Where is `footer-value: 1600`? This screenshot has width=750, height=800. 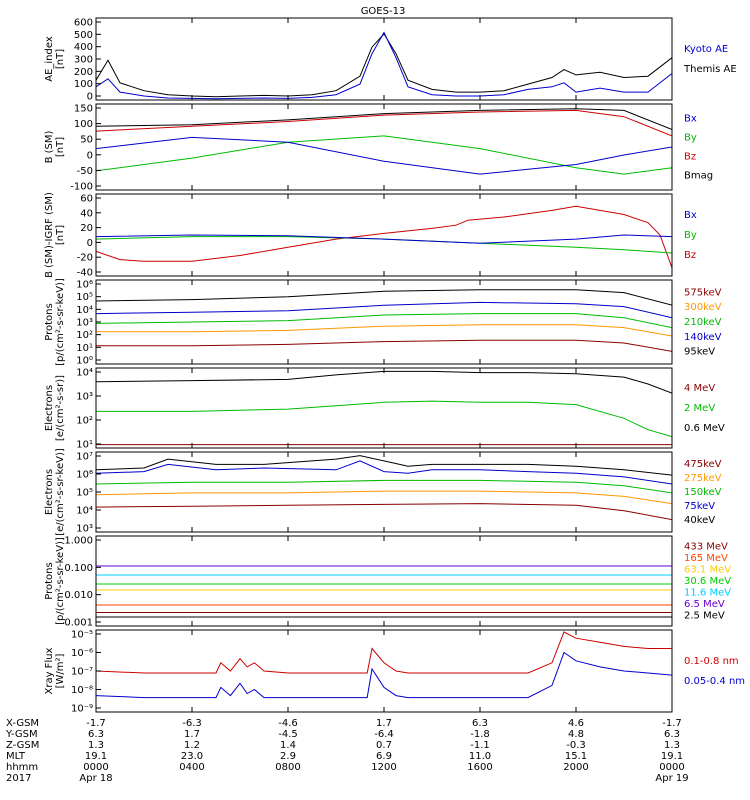 footer-value: 1600 is located at coordinates (479, 767).